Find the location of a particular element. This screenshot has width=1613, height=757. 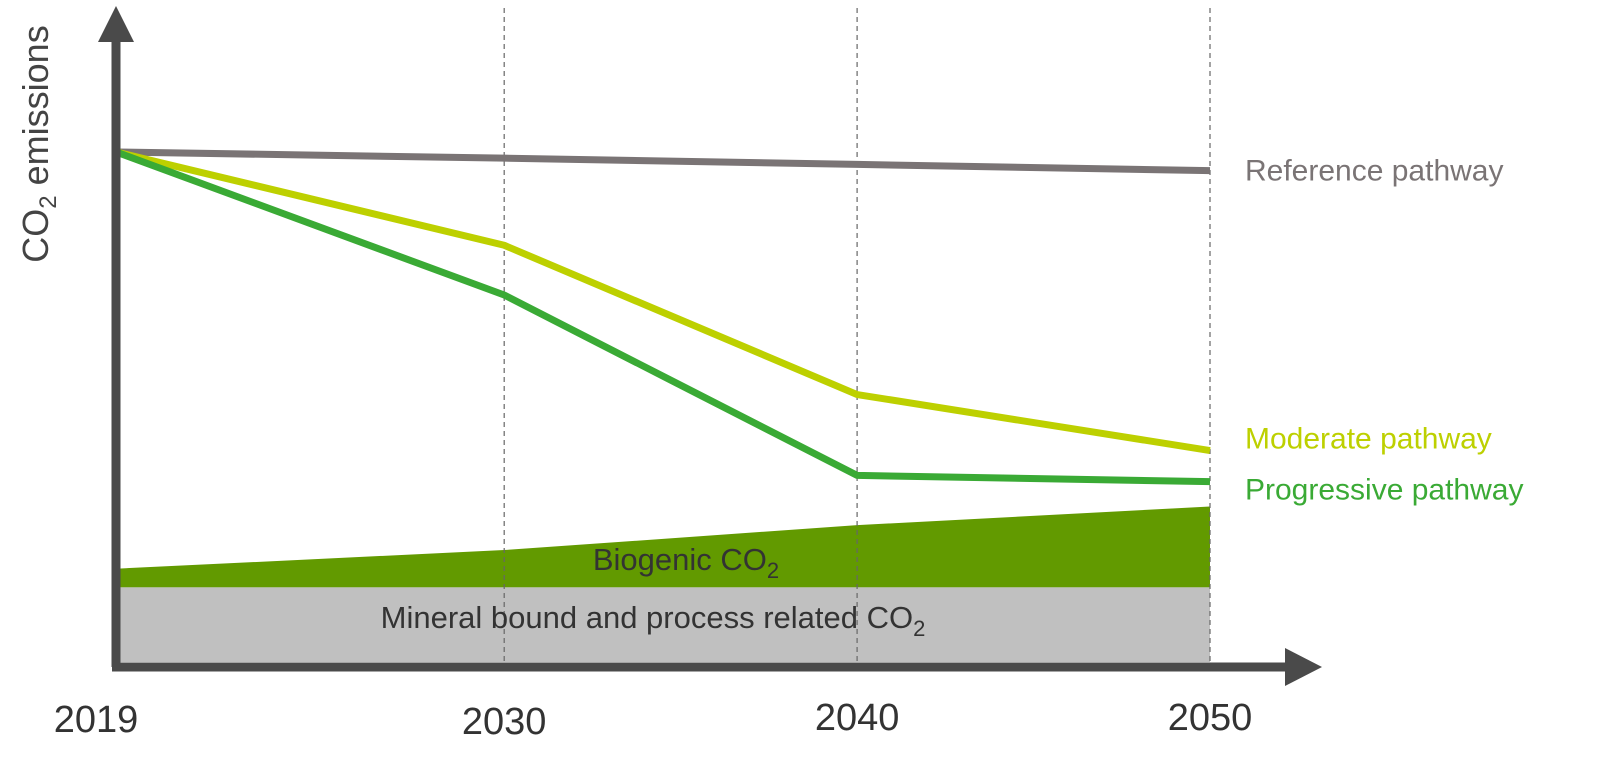

x-tick-label-2040: 2040 is located at coordinates (857, 718).